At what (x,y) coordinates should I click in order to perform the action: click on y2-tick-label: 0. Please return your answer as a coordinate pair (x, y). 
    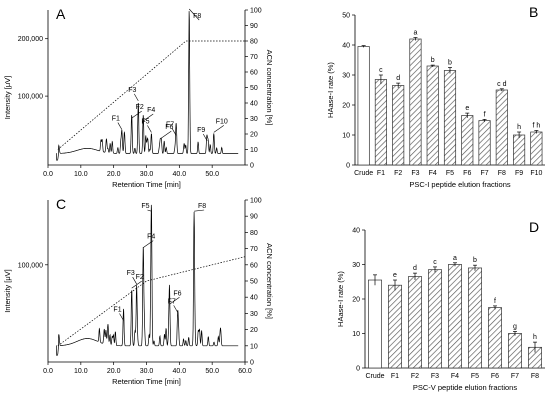
    Looking at the image, I should click on (252, 363).